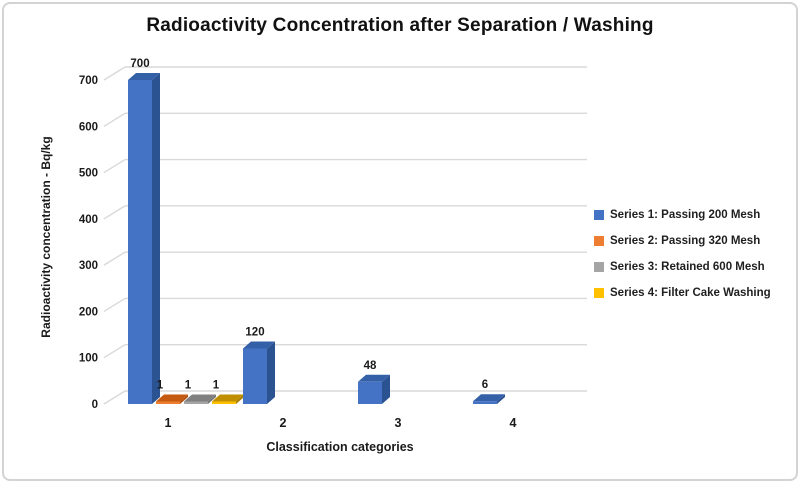 The height and width of the screenshot is (483, 800). Describe the element at coordinates (88, 127) in the screenshot. I see `y-tick-label: 600` at that location.